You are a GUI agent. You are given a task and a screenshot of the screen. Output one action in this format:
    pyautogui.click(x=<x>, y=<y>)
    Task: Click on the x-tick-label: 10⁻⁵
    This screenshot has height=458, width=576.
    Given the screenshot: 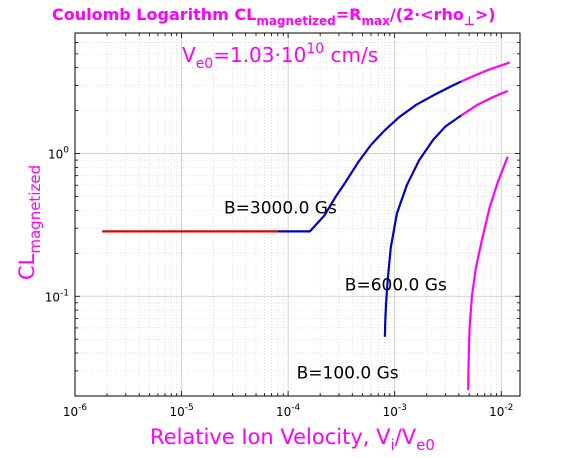 What is the action you would take?
    pyautogui.click(x=181, y=411)
    